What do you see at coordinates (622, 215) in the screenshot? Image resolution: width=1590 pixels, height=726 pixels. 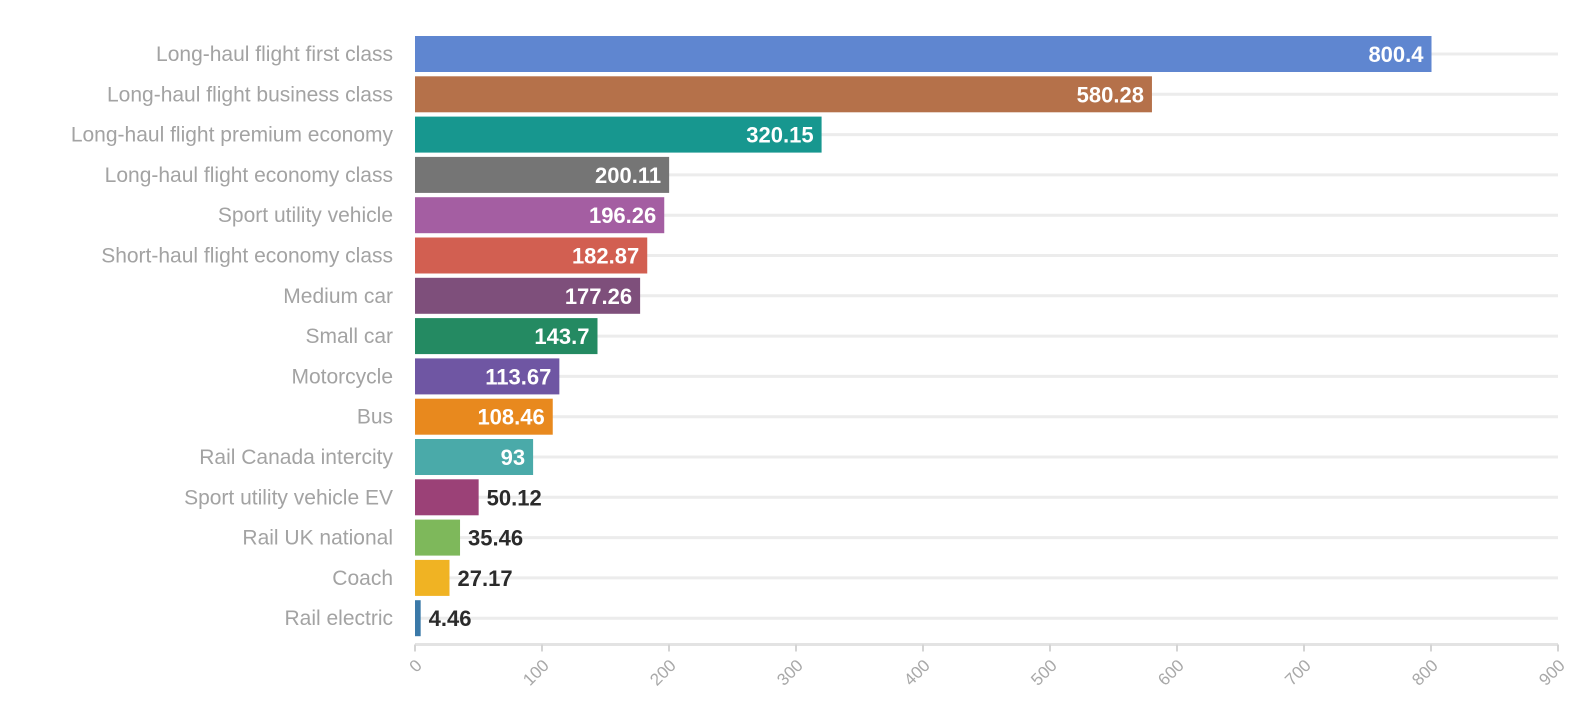 I see `value-label: 196.26` at bounding box center [622, 215].